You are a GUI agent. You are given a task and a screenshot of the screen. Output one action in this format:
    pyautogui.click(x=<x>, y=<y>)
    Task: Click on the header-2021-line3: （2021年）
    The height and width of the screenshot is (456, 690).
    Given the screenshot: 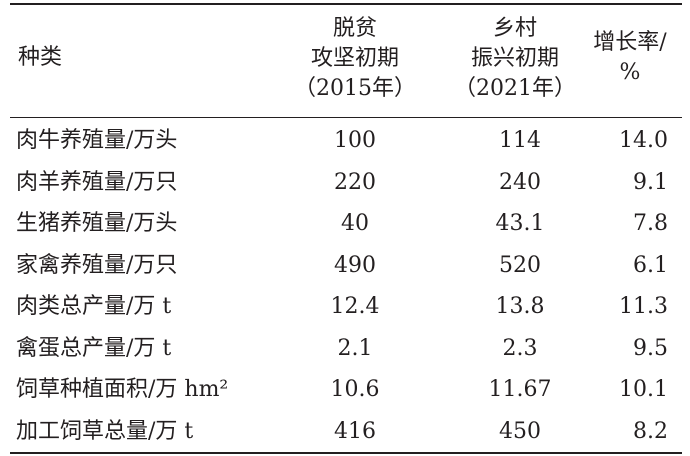 What is the action you would take?
    pyautogui.click(x=515, y=88)
    